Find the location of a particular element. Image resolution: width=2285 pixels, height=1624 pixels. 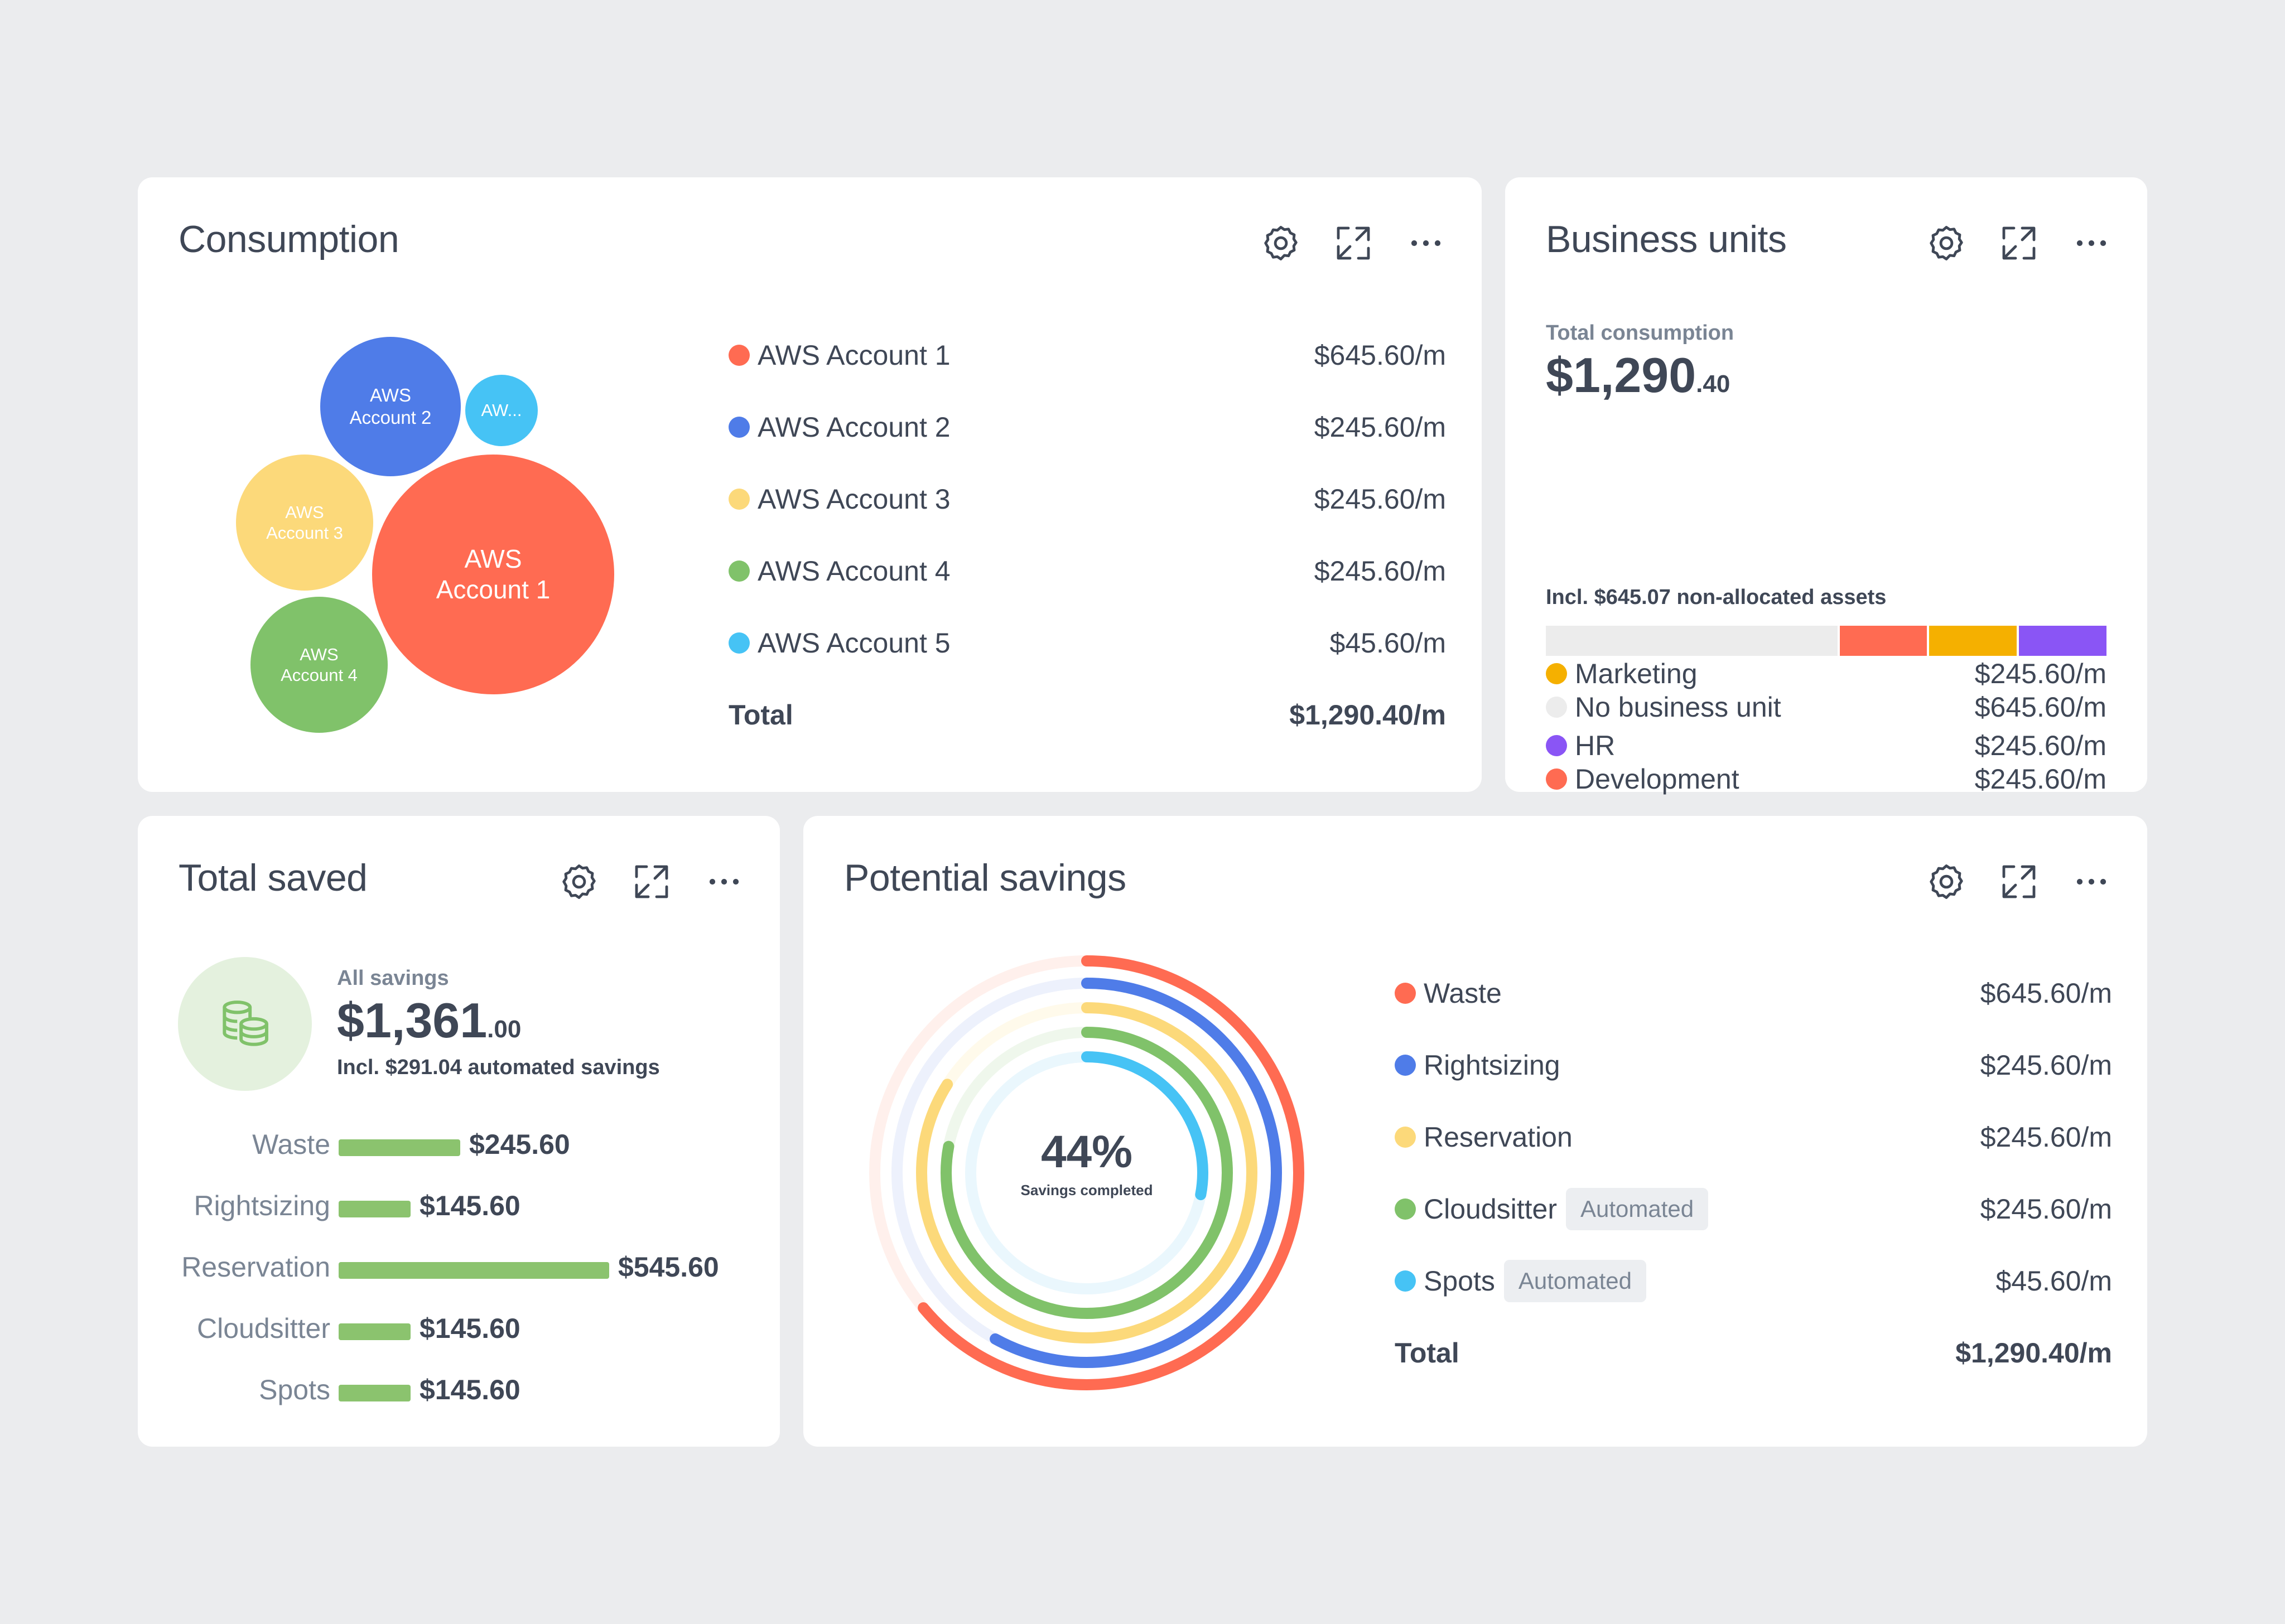

bubble-label: AWS Account 3 is located at coordinates (304, 522).